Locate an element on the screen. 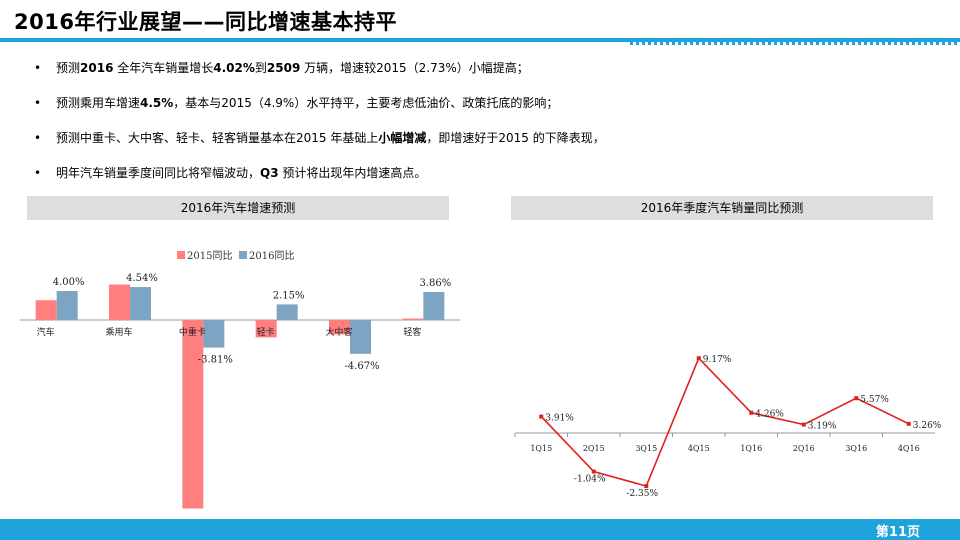 This screenshot has height=540, width=960. category-label: 汽车 is located at coordinates (46, 332).